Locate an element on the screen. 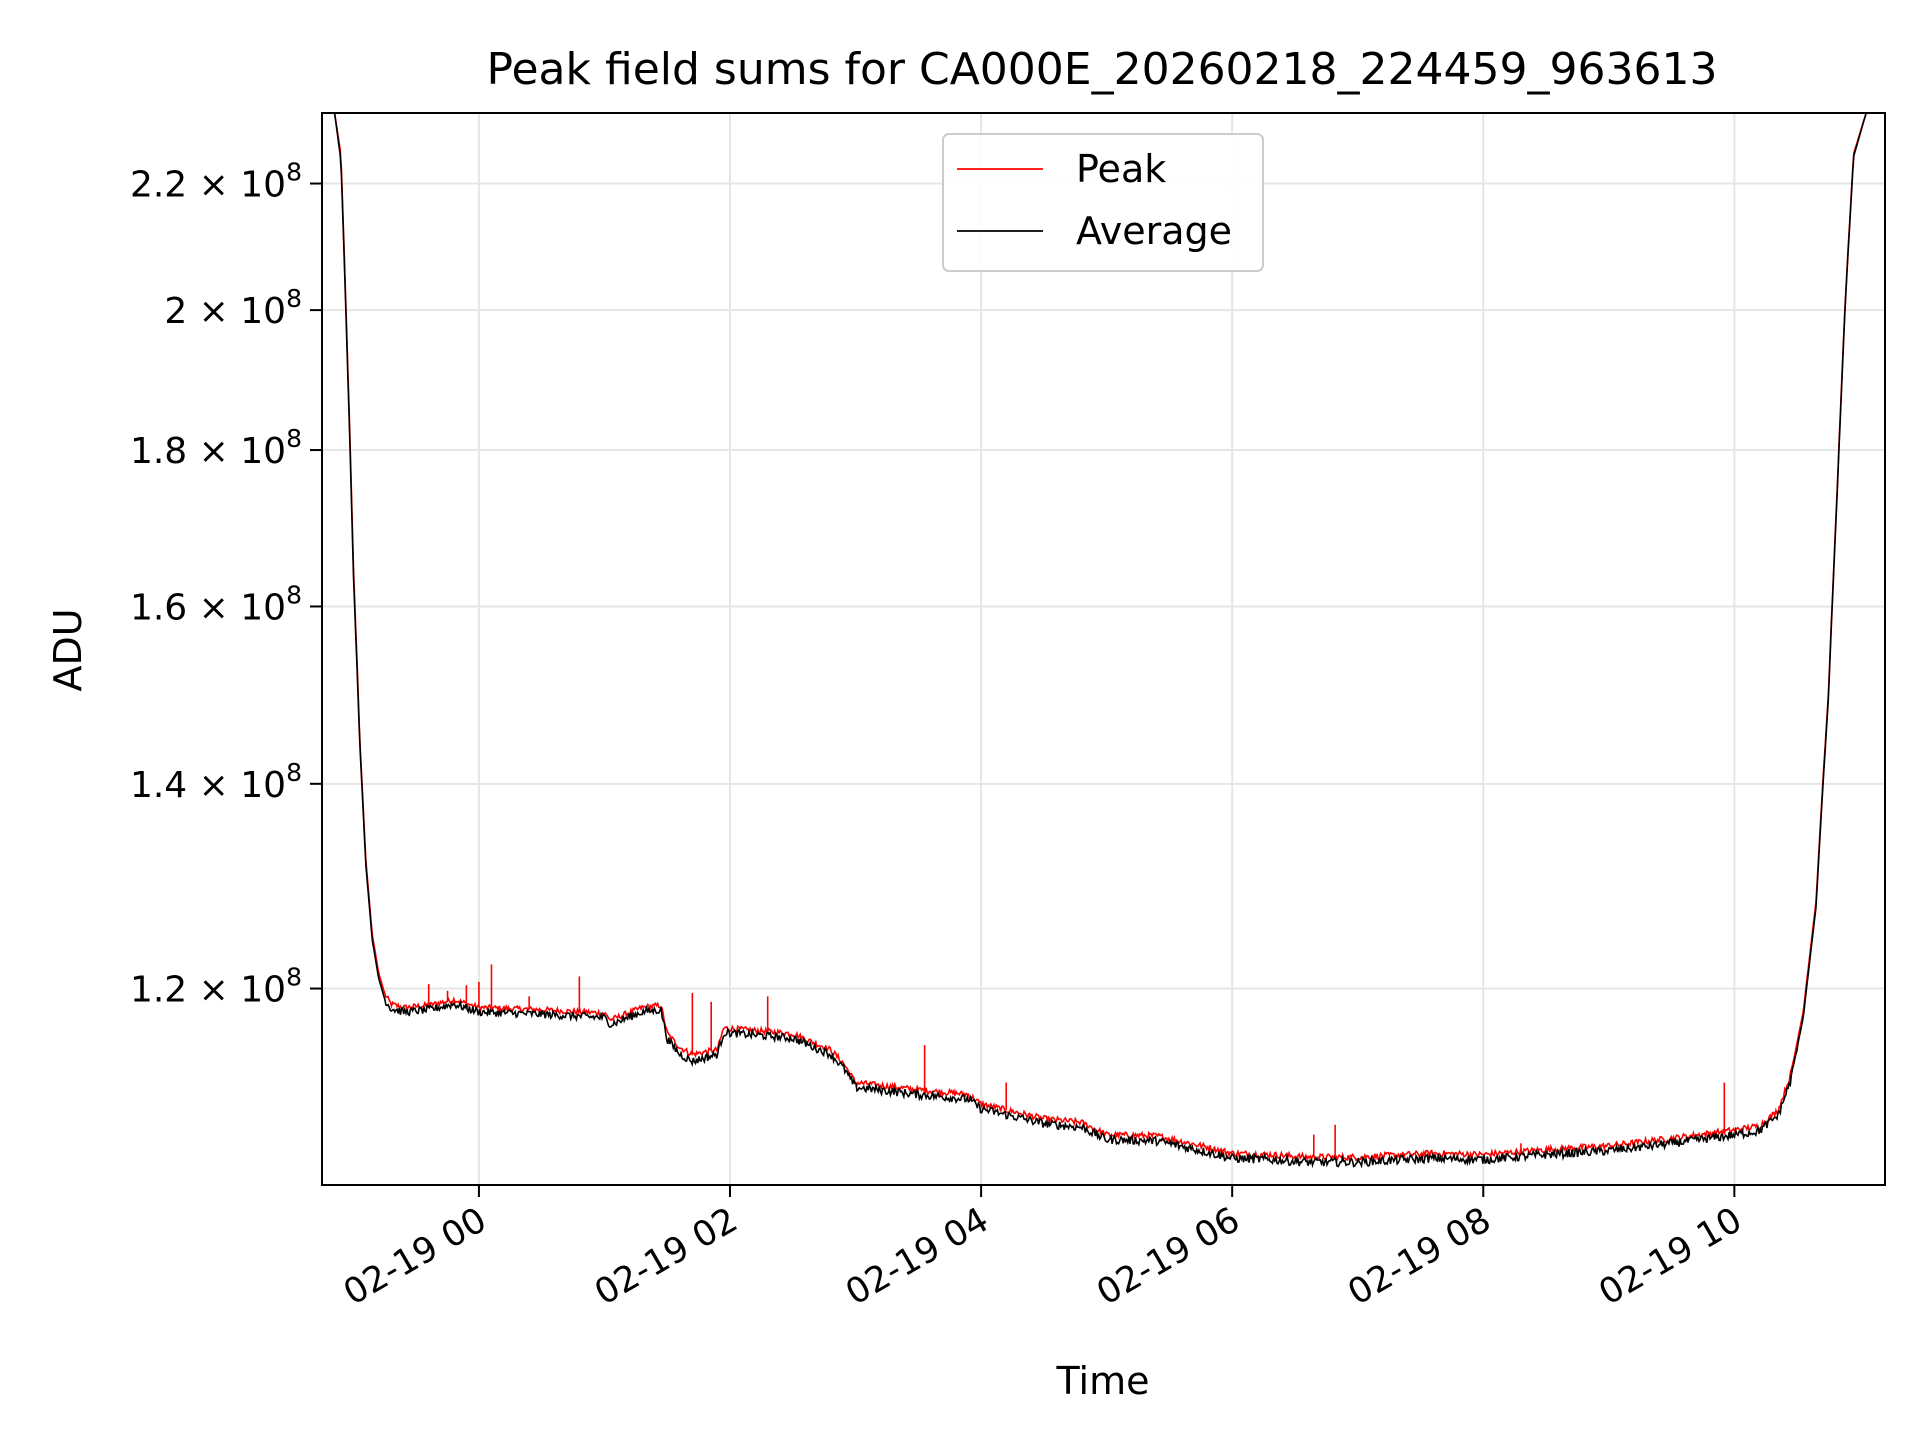 This screenshot has width=1920, height=1440. peak-spikes is located at coordinates (1076, 1061).